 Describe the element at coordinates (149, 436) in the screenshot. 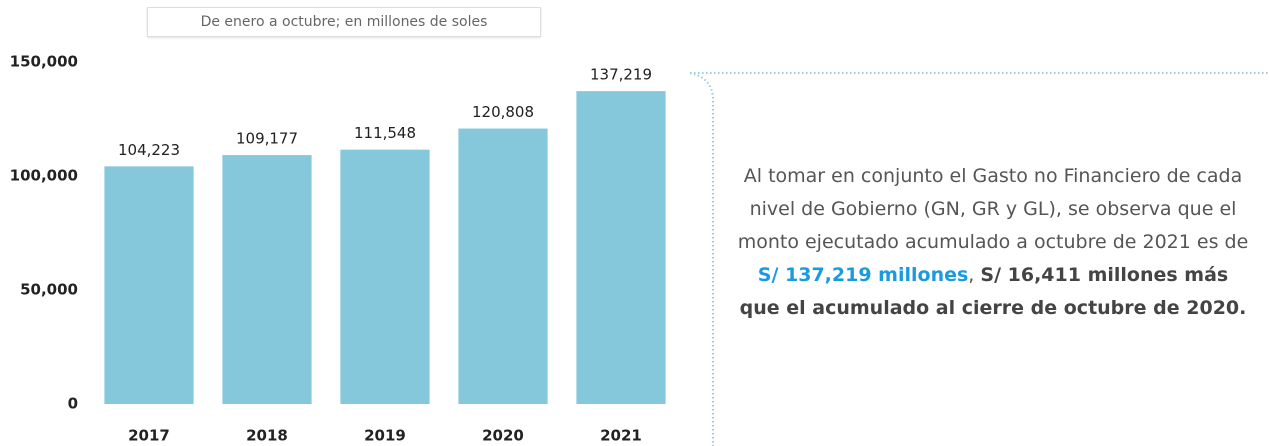

I see `x-tick-label: 2017` at that location.